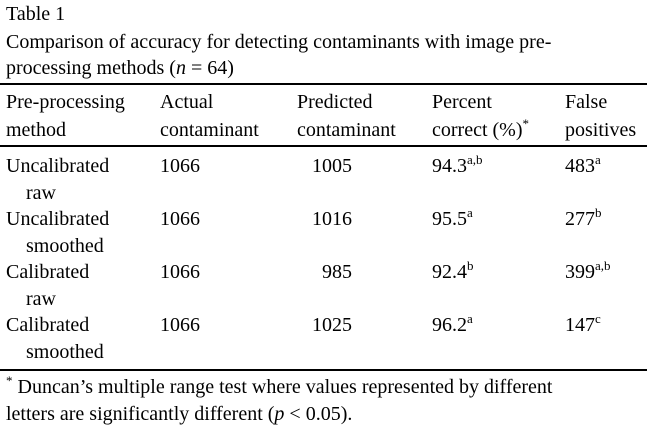  Describe the element at coordinates (180, 68) in the screenshot. I see `caption-variable: n` at that location.